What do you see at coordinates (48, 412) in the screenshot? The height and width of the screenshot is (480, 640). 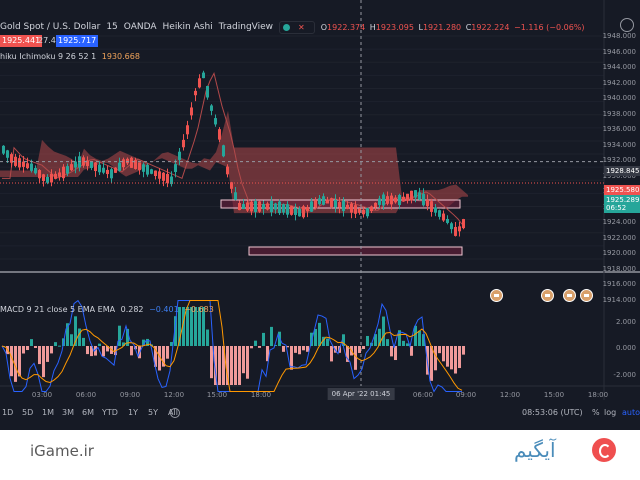 I see `range-1m-button: 1M` at bounding box center [48, 412].